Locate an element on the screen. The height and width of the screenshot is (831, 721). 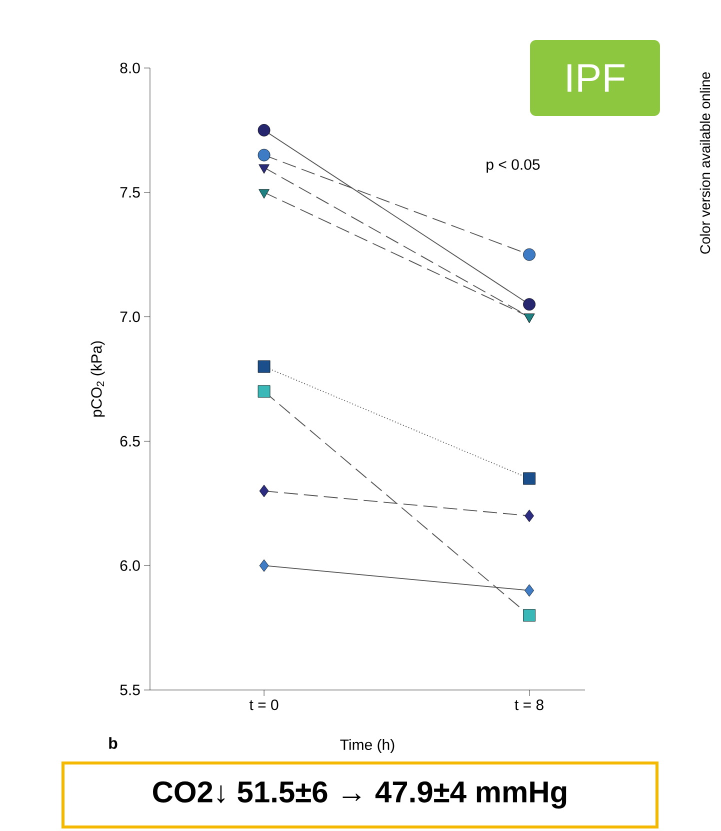
y-axis-title: pCO$_{2}$ (kPa) is located at coordinates (97, 379).